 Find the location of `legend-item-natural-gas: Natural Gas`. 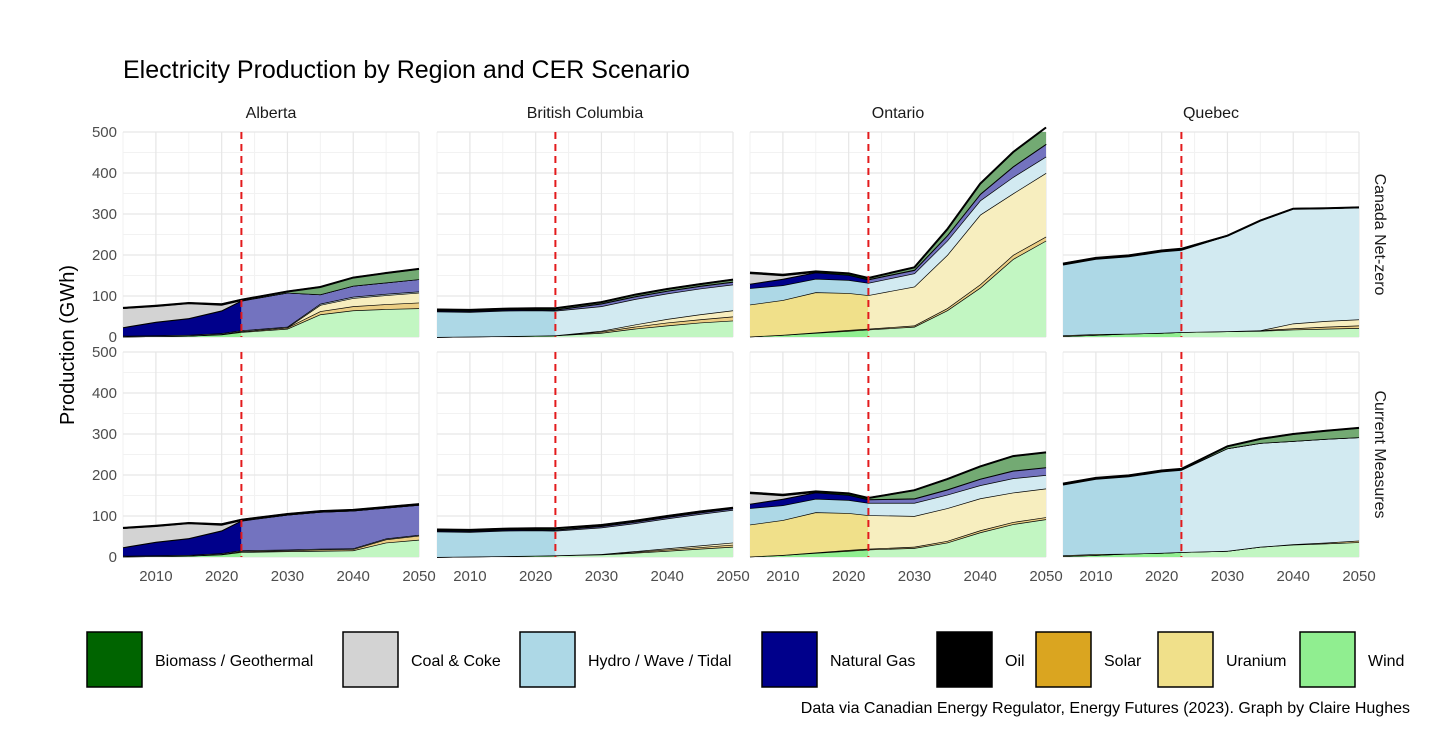

legend-item-natural-gas: Natural Gas is located at coordinates (838, 659).